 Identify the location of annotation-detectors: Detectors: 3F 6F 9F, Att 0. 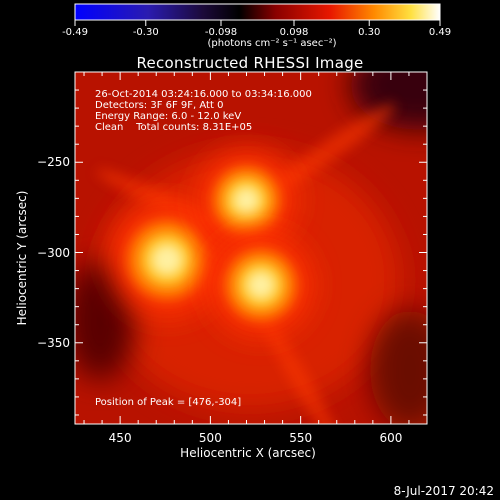
(159, 105).